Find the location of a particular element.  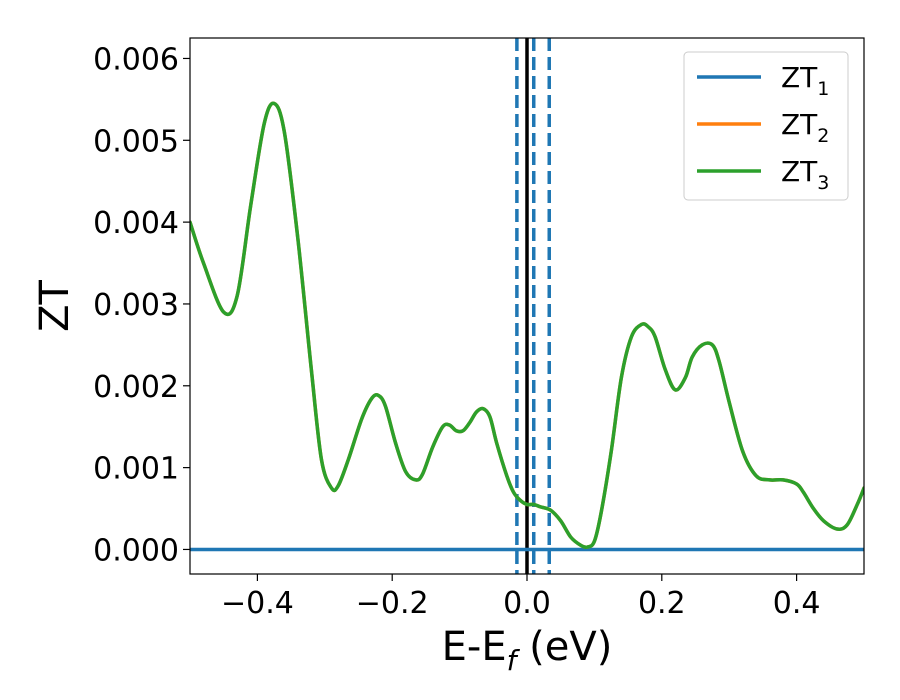

legend-label-3: ZT3 is located at coordinates (805, 174).